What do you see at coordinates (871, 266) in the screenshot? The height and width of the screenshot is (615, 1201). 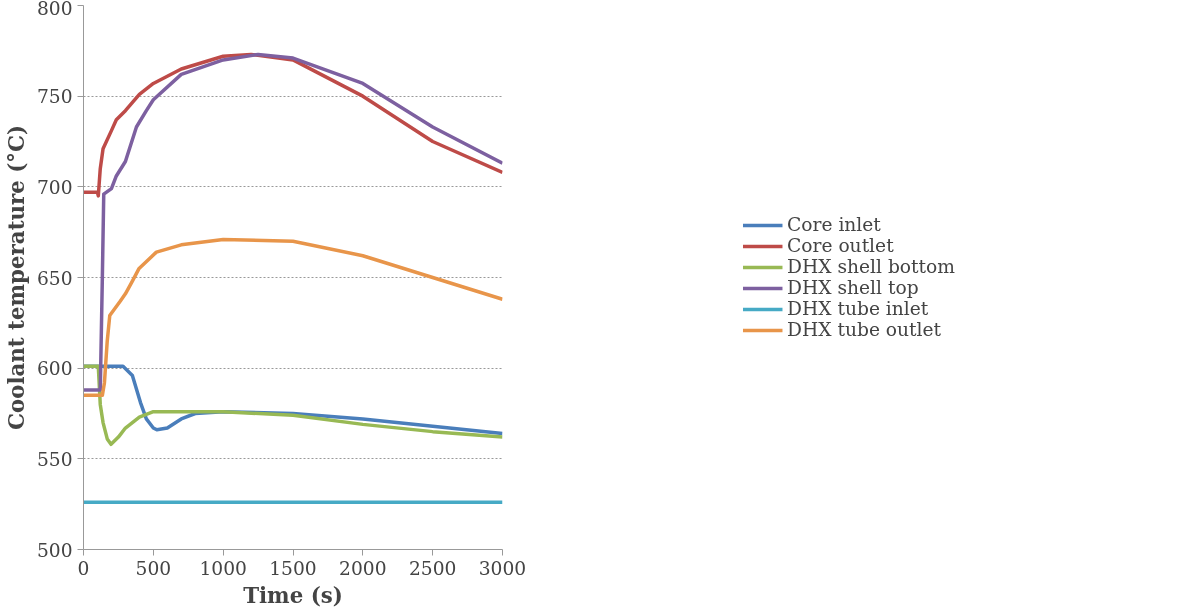 I see `legend-label: DHX shell bottom` at bounding box center [871, 266].